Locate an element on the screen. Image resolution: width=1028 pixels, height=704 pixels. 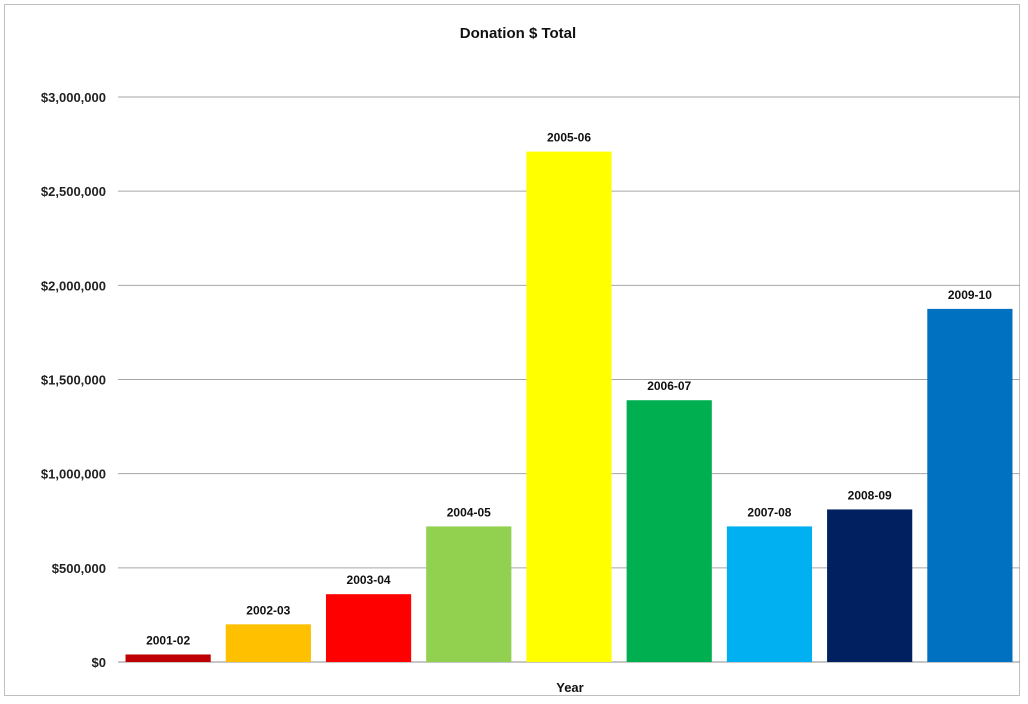
y-tick-label: $1,000,000 is located at coordinates (73, 474).